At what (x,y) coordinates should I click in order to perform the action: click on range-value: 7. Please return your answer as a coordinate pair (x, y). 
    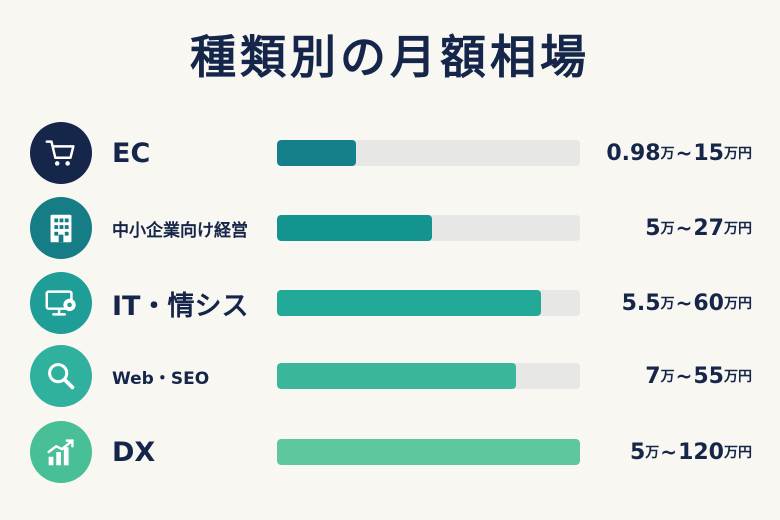
    Looking at the image, I should click on (653, 376).